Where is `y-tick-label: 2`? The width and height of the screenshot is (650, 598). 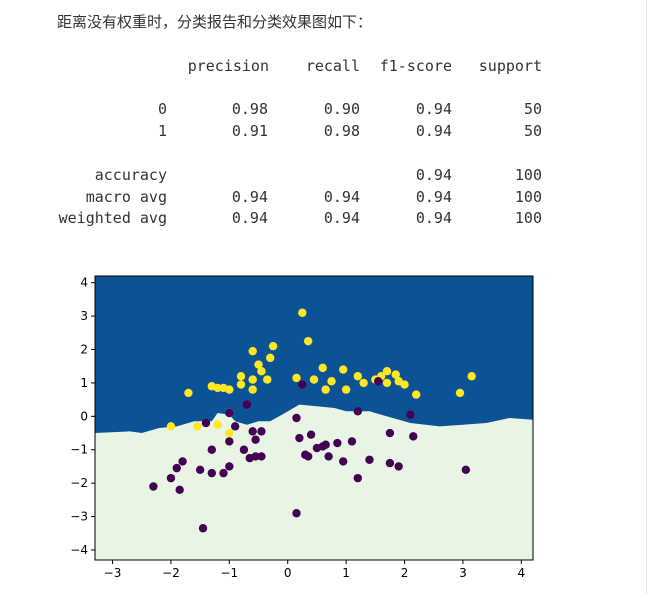
y-tick-label: 2 is located at coordinates (84, 350).